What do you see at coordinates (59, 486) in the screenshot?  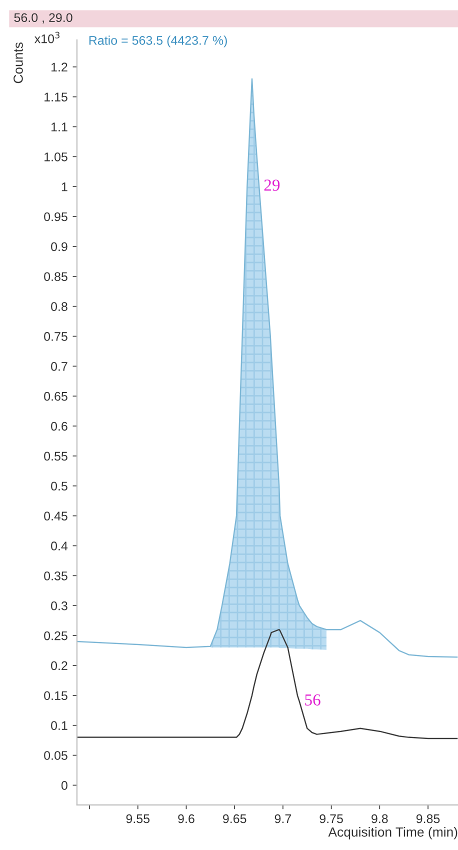 I see `y-tick-label: 0.5` at bounding box center [59, 486].